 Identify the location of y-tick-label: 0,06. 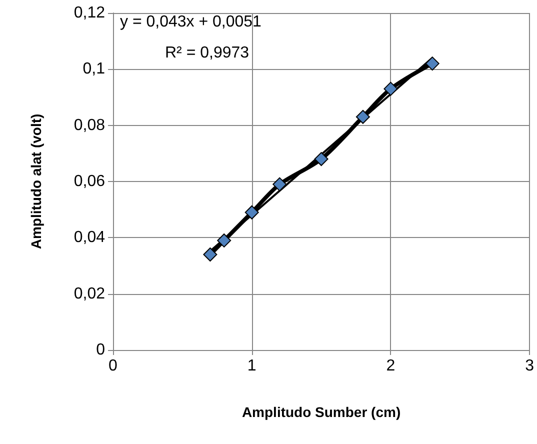
(90, 181).